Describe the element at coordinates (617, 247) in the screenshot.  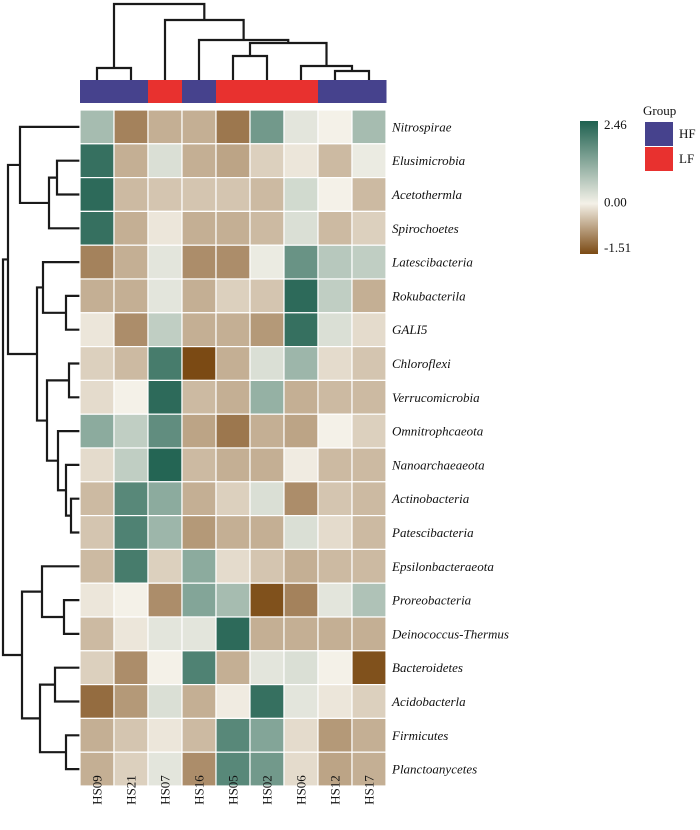
I see `color-scale-tick-label: -1.51` at that location.